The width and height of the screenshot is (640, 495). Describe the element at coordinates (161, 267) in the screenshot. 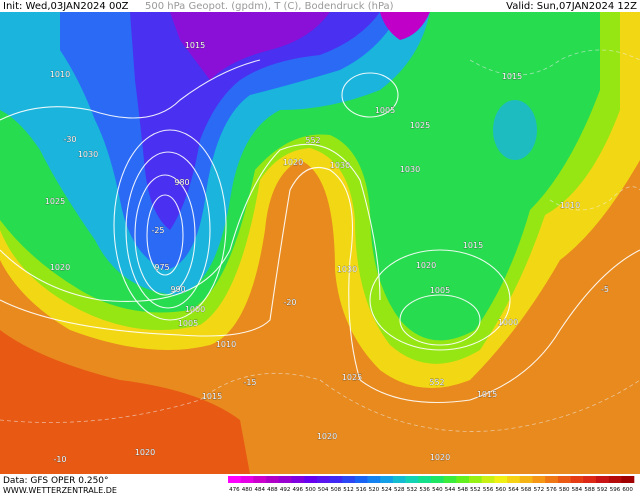

I see `map-label: 975` at that location.